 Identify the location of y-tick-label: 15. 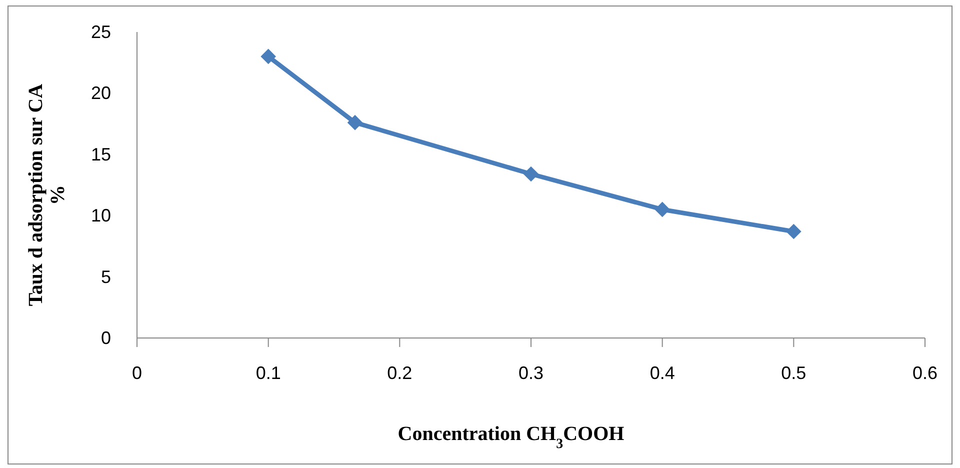
(100, 154).